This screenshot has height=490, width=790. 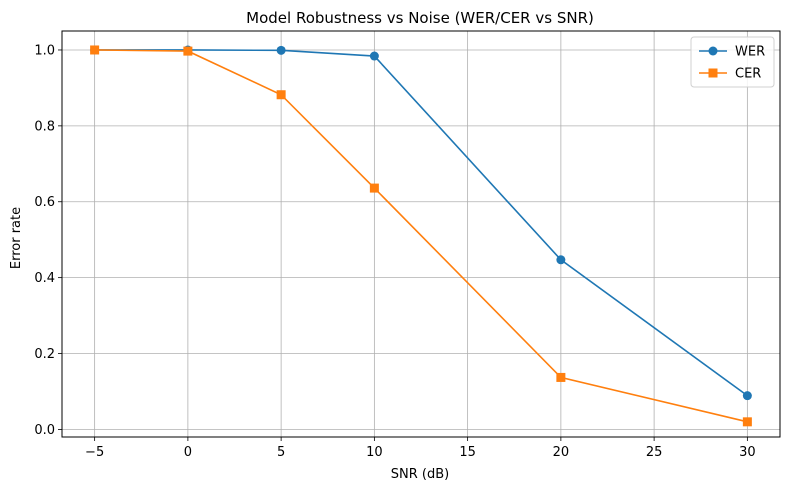 I want to click on x-tick-label: 0, so click(x=188, y=452).